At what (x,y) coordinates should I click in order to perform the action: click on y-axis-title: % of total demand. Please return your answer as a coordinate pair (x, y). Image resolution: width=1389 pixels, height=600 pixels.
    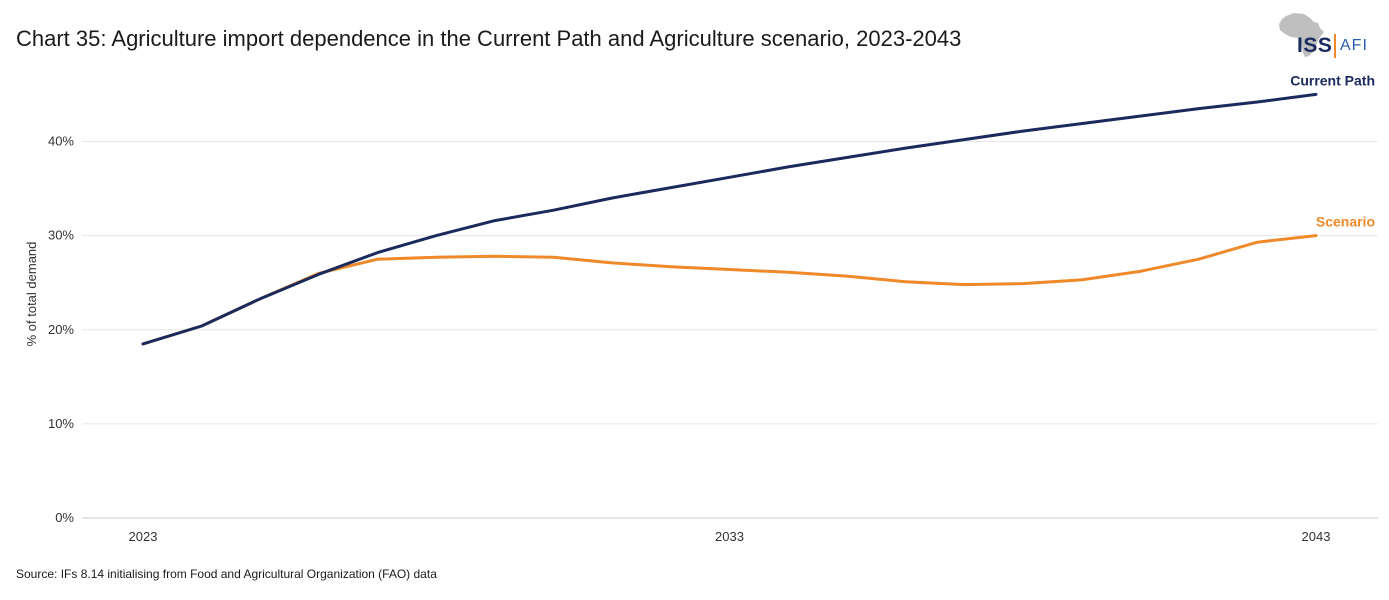
    Looking at the image, I should click on (31, 294).